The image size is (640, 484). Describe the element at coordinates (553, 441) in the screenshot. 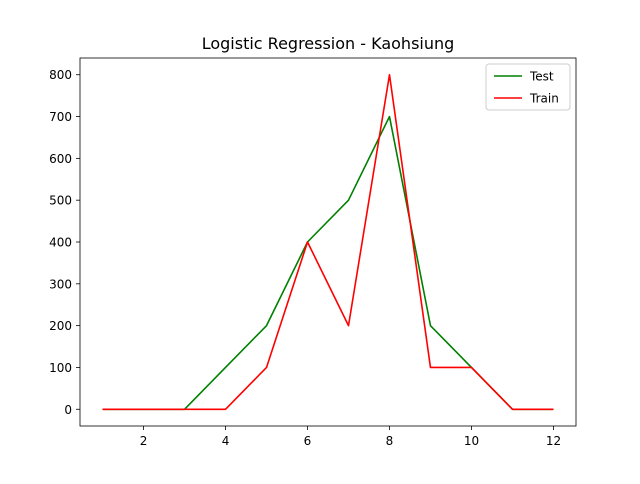

I see `x-tick-label: 12` at that location.